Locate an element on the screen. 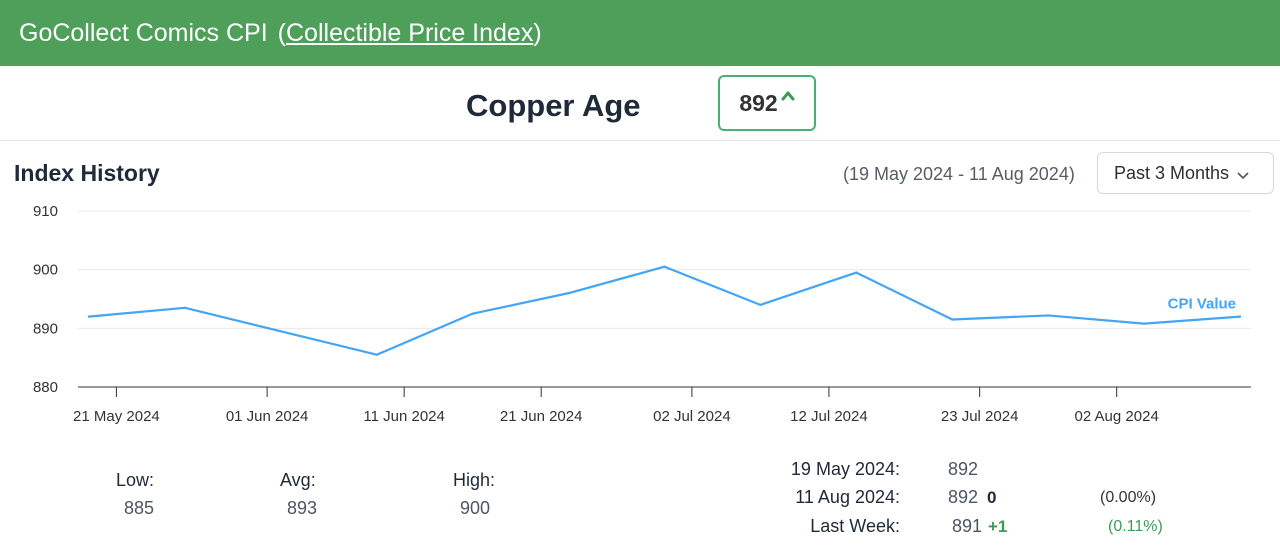  series-line-cpi-value is located at coordinates (664, 310).